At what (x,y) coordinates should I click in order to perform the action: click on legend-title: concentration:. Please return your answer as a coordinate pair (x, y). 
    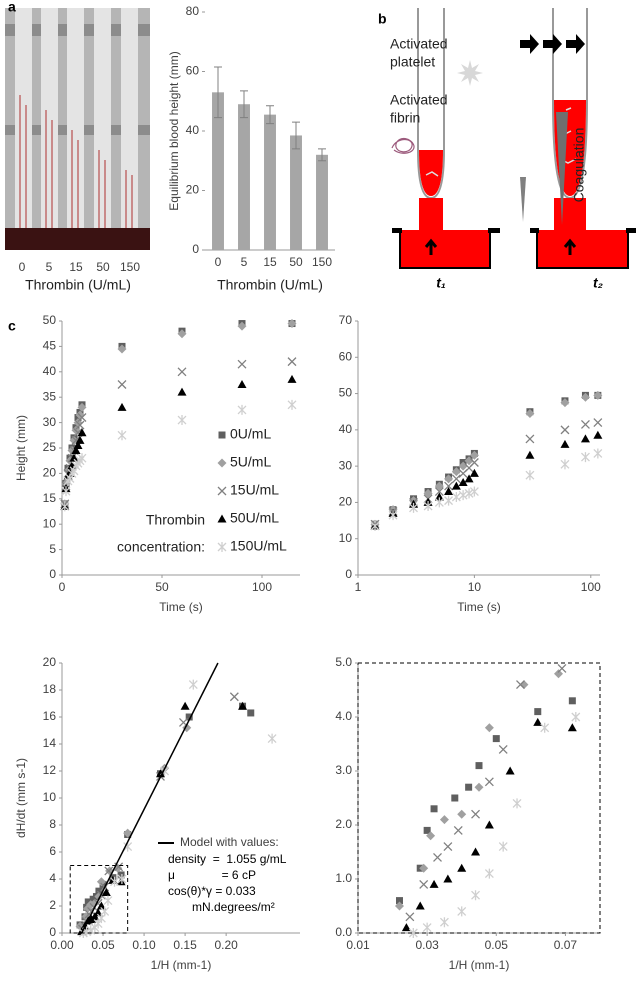
    Looking at the image, I should click on (161, 547).